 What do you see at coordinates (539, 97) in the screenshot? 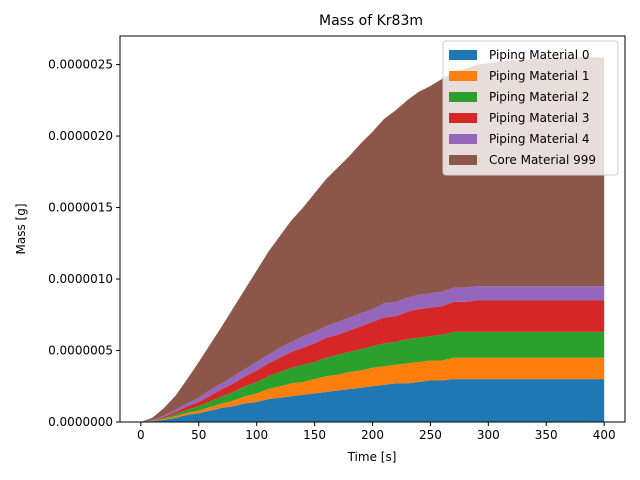
I see `legend-label: Piping Material 2` at bounding box center [539, 97].